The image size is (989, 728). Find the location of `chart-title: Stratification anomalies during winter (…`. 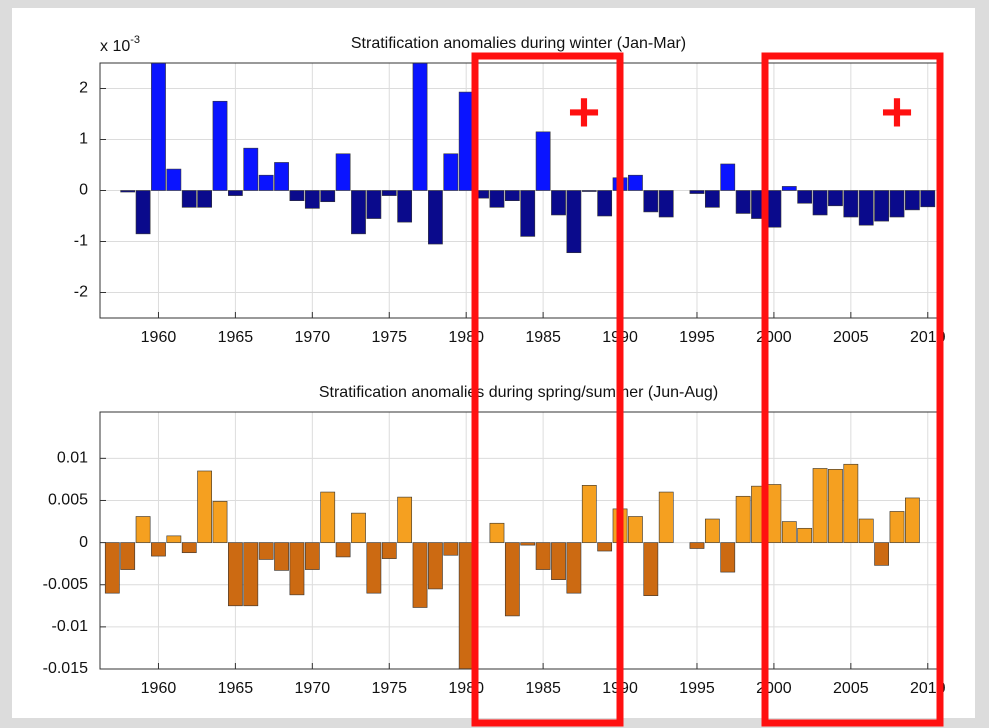

chart-title: Stratification anomalies during winter (… is located at coordinates (518, 43).